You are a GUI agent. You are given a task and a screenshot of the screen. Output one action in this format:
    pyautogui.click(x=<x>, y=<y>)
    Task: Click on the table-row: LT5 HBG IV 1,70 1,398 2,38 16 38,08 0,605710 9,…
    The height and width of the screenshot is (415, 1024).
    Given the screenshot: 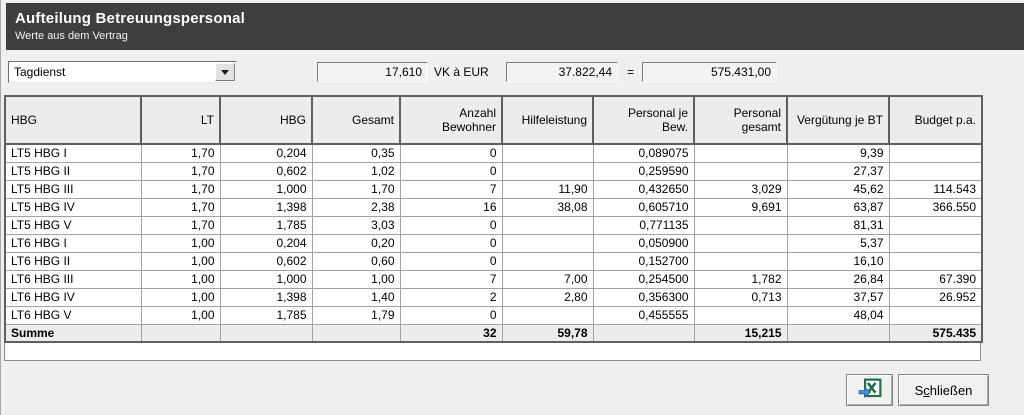 What is the action you would take?
    pyautogui.click(x=494, y=207)
    